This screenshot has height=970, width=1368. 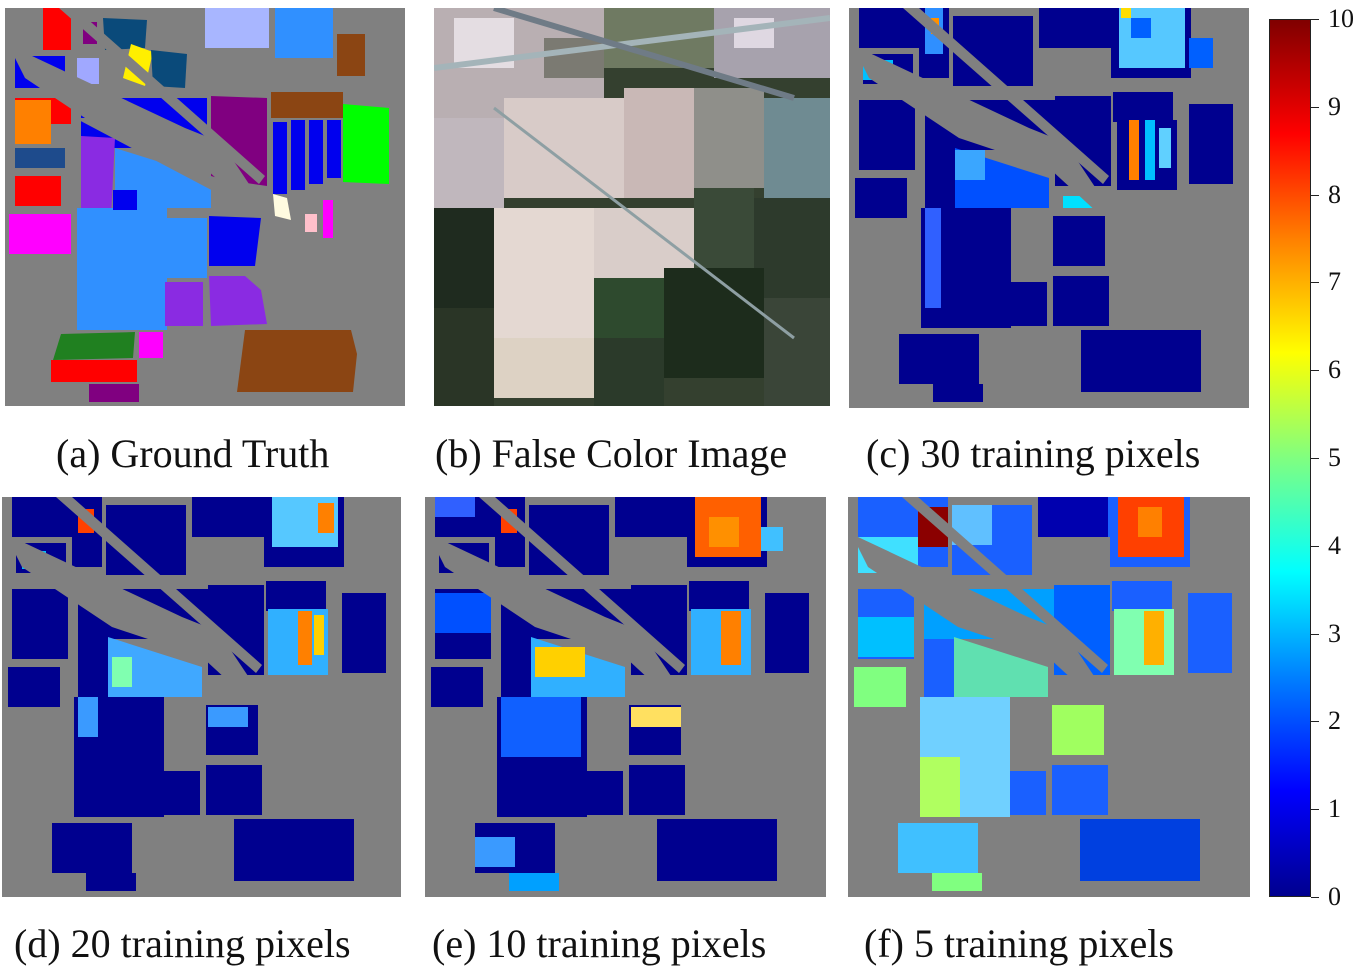 I want to click on caption-30-training-pixels: (c) 30 training pixels, so click(x=1033, y=453).